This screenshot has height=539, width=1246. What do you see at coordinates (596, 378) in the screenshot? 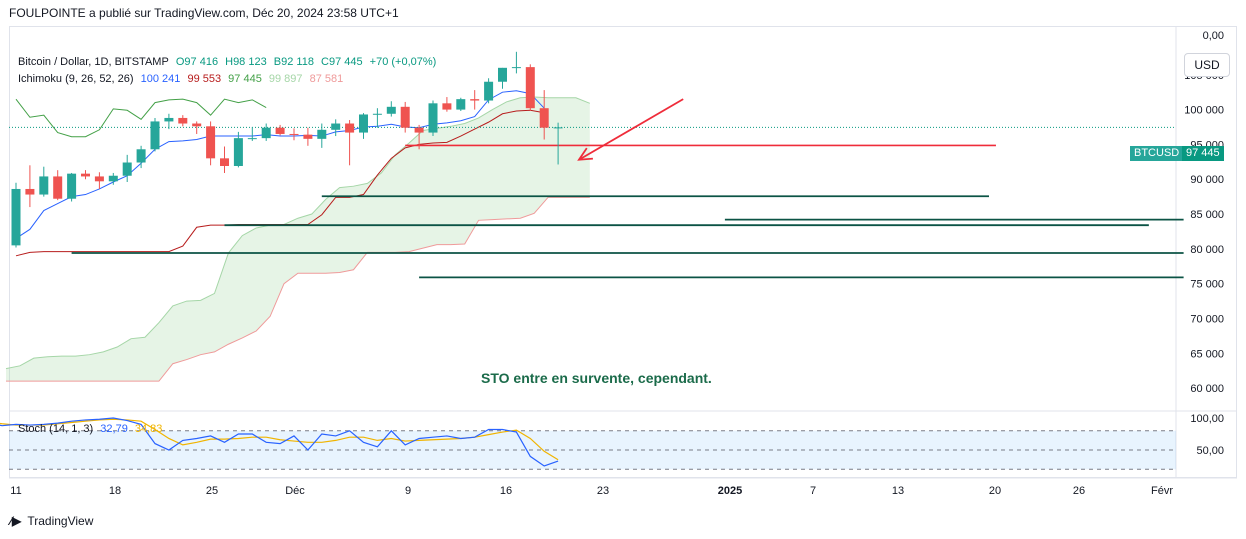
I see `annotation-text: STO entre en survente, cependant.` at bounding box center [596, 378].